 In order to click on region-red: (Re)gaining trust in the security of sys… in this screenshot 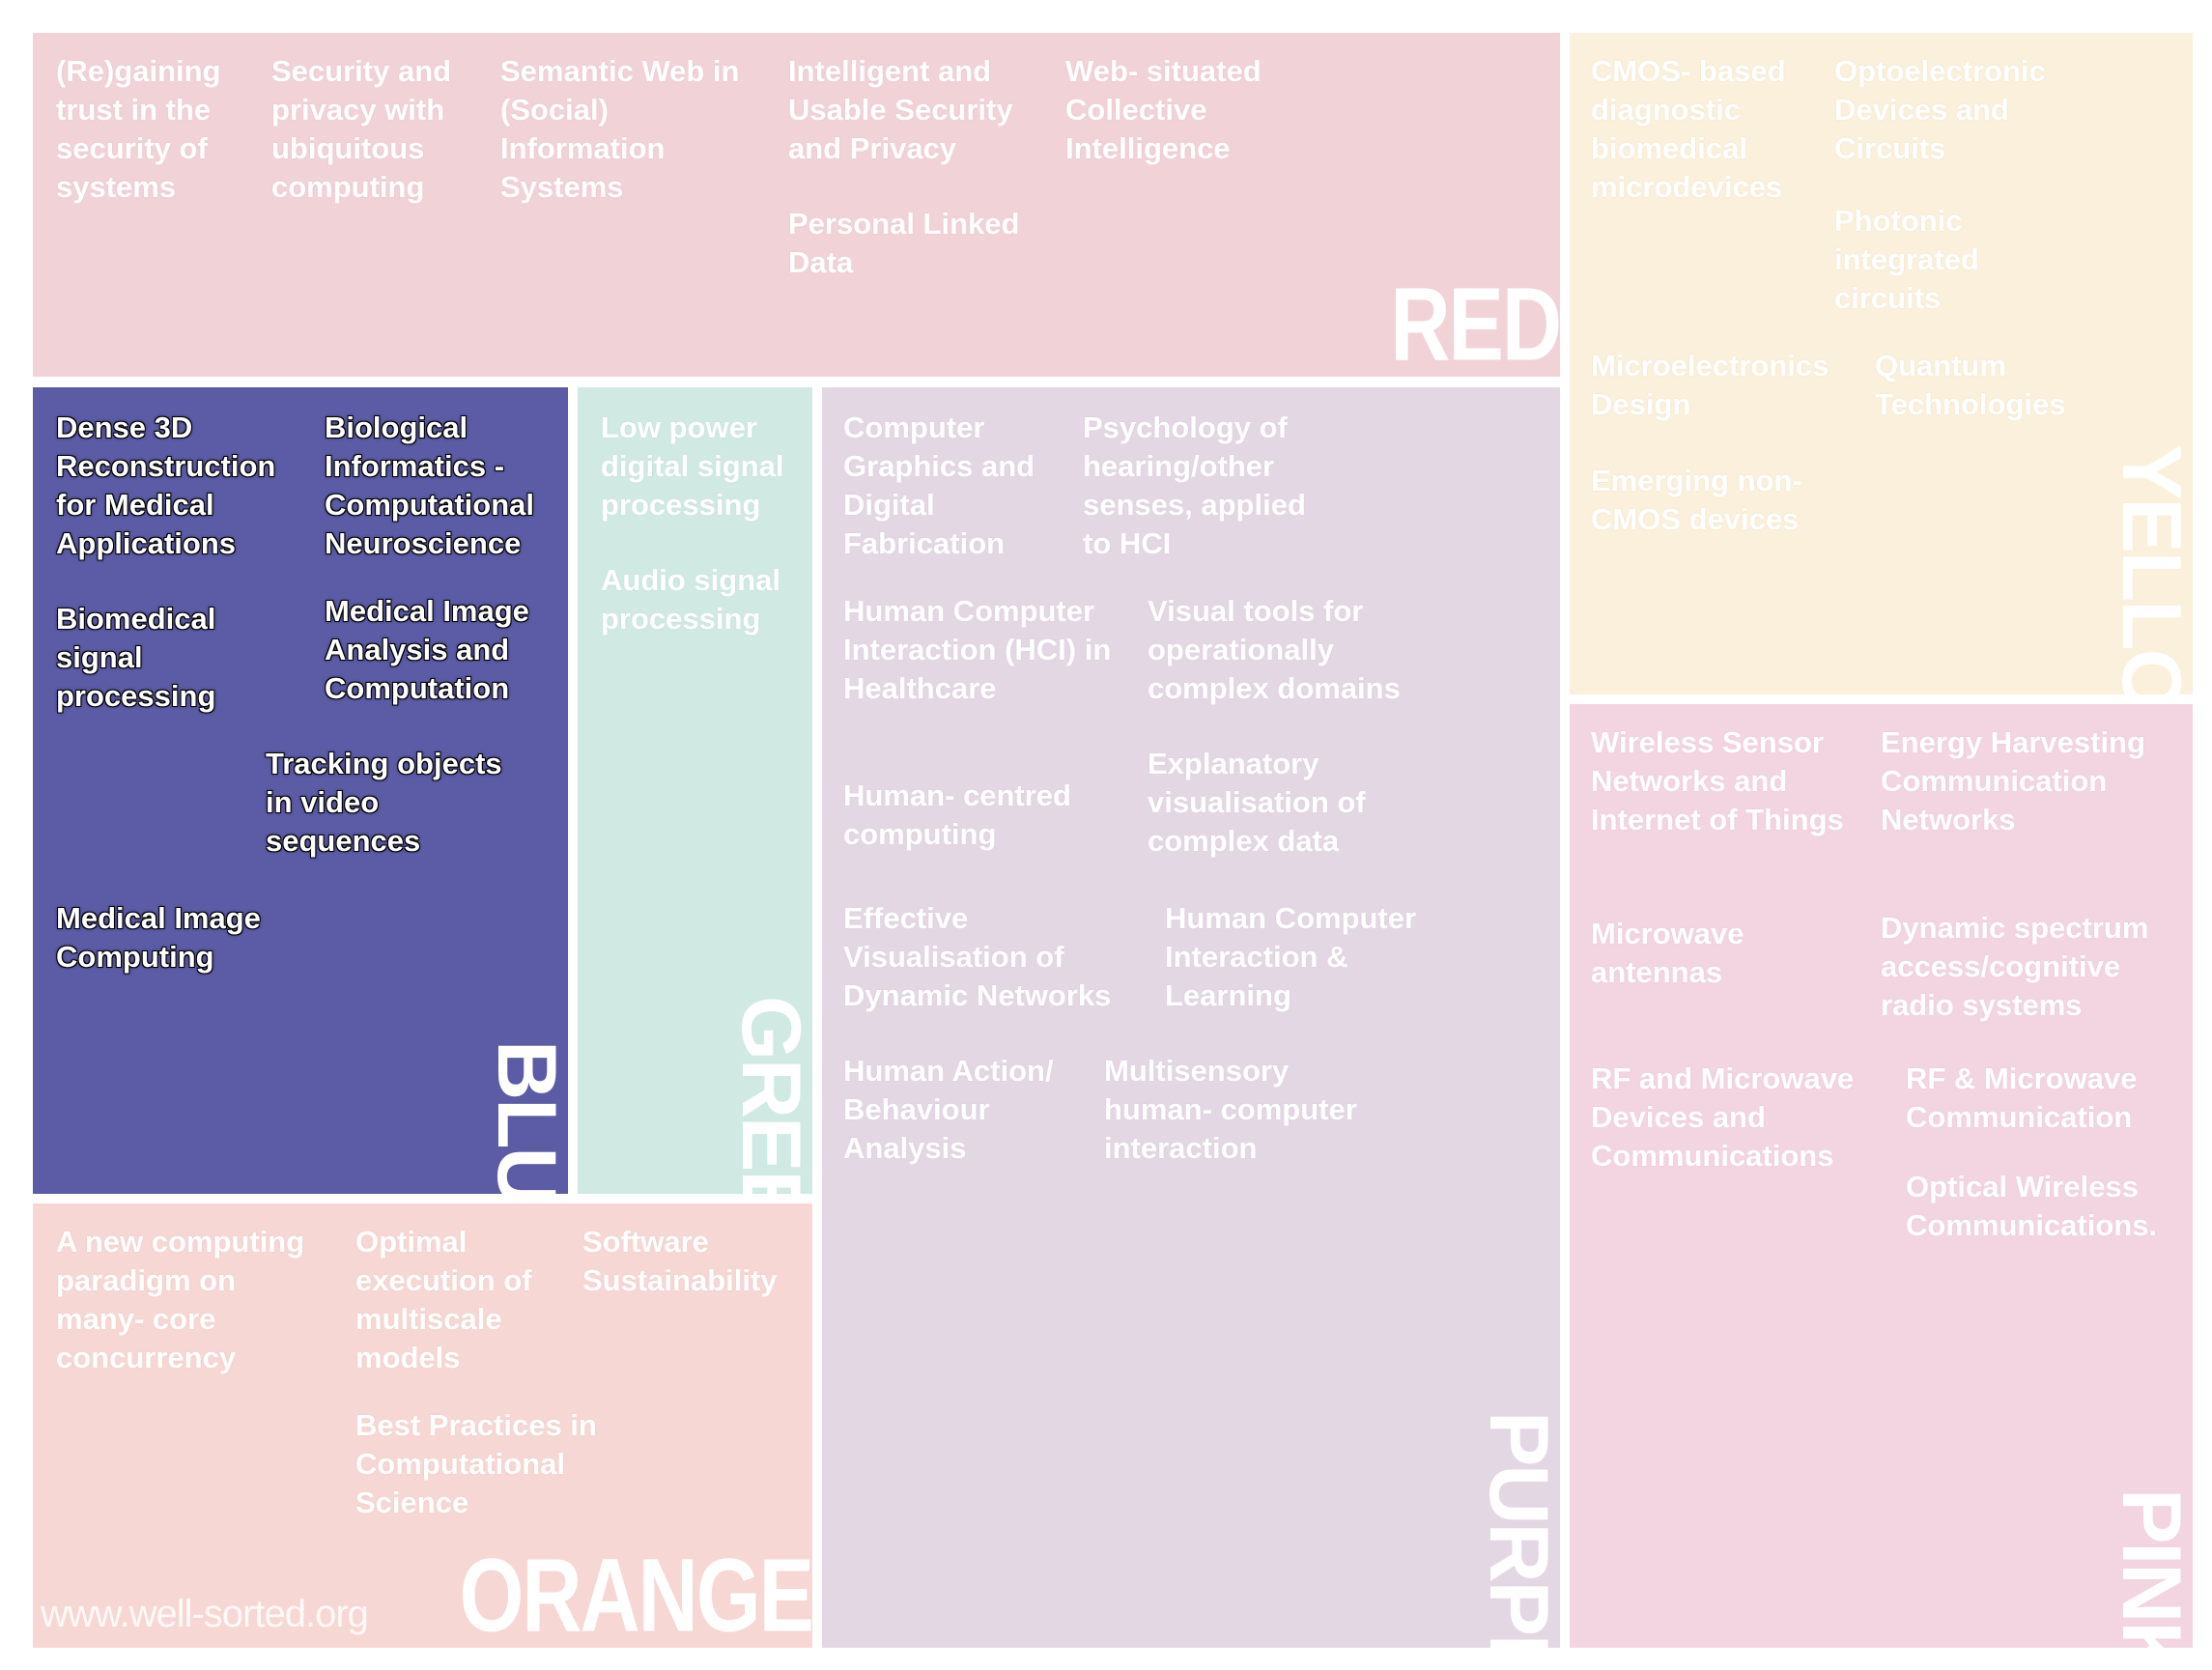, I will do `click(797, 205)`.